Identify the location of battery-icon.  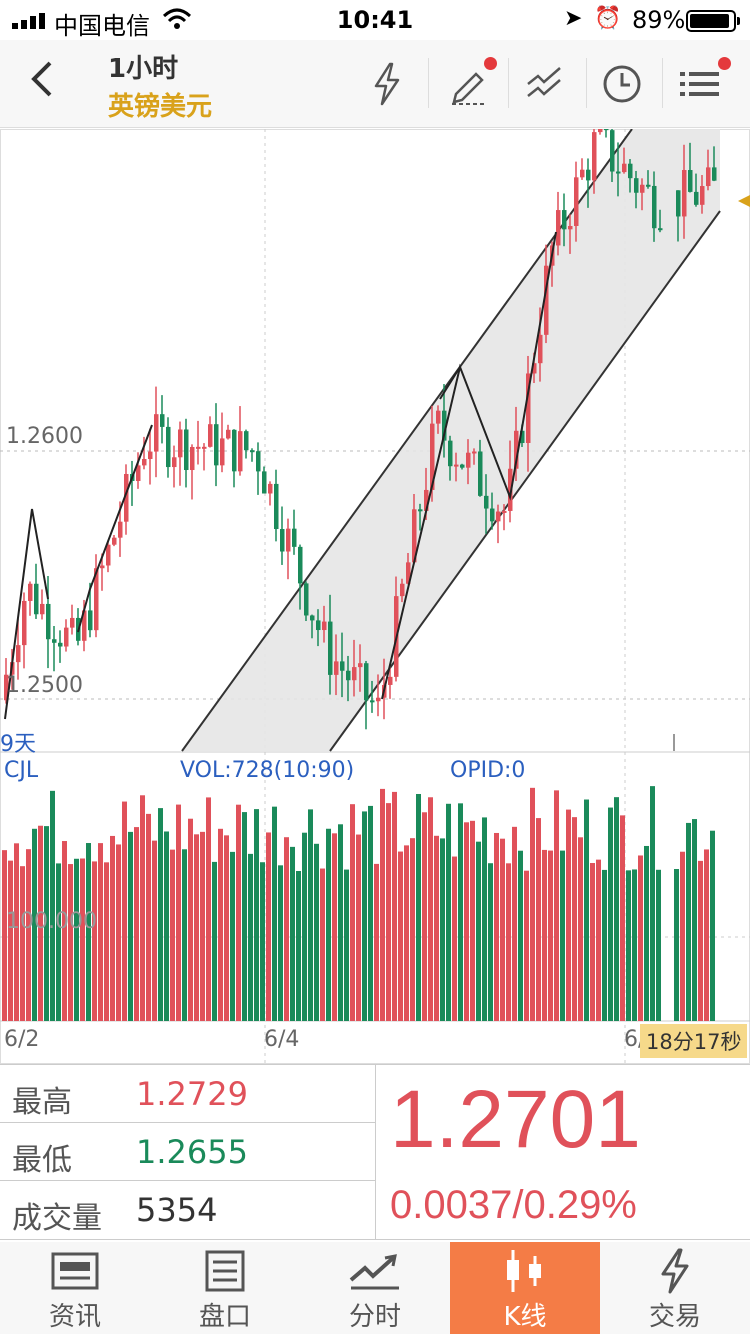
(713, 21).